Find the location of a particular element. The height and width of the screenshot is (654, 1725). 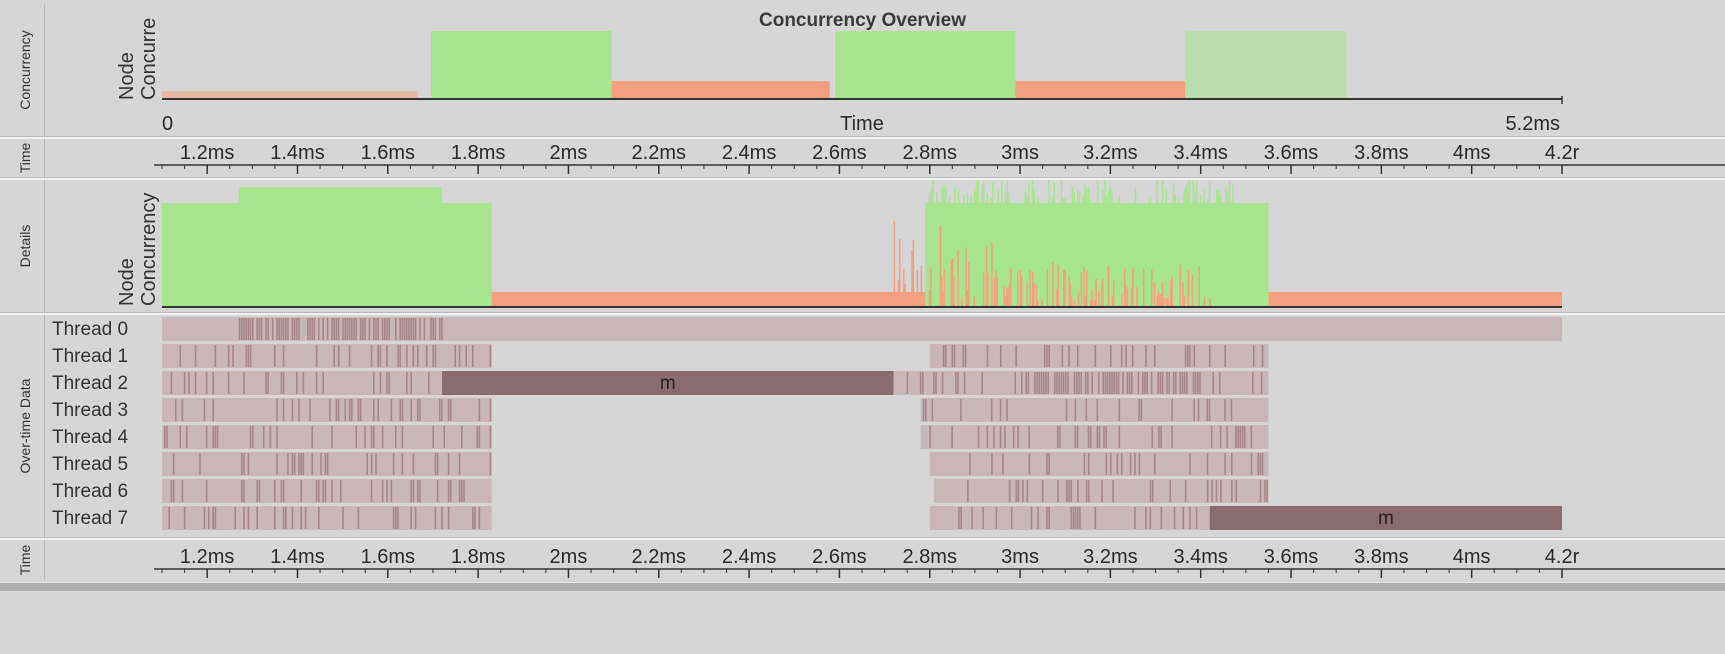

axis-tick-label: 4.2r is located at coordinates (1562, 153).